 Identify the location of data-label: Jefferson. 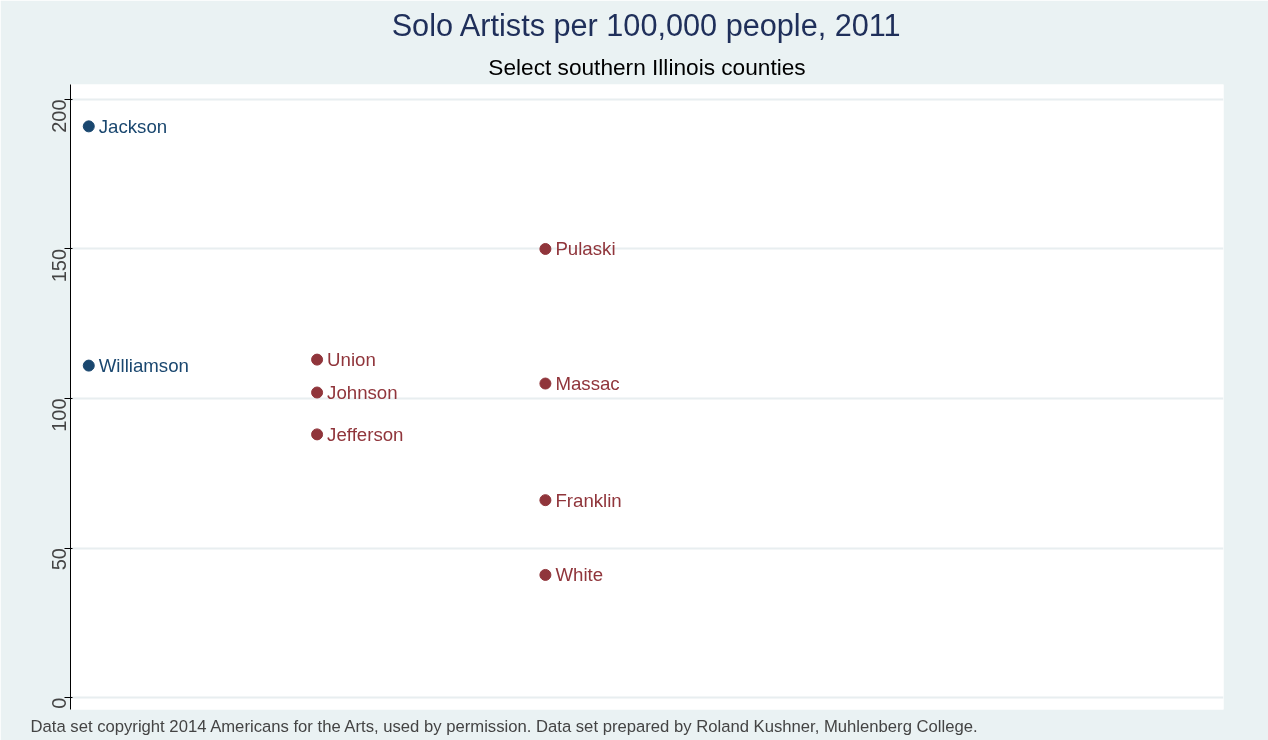
(365, 434).